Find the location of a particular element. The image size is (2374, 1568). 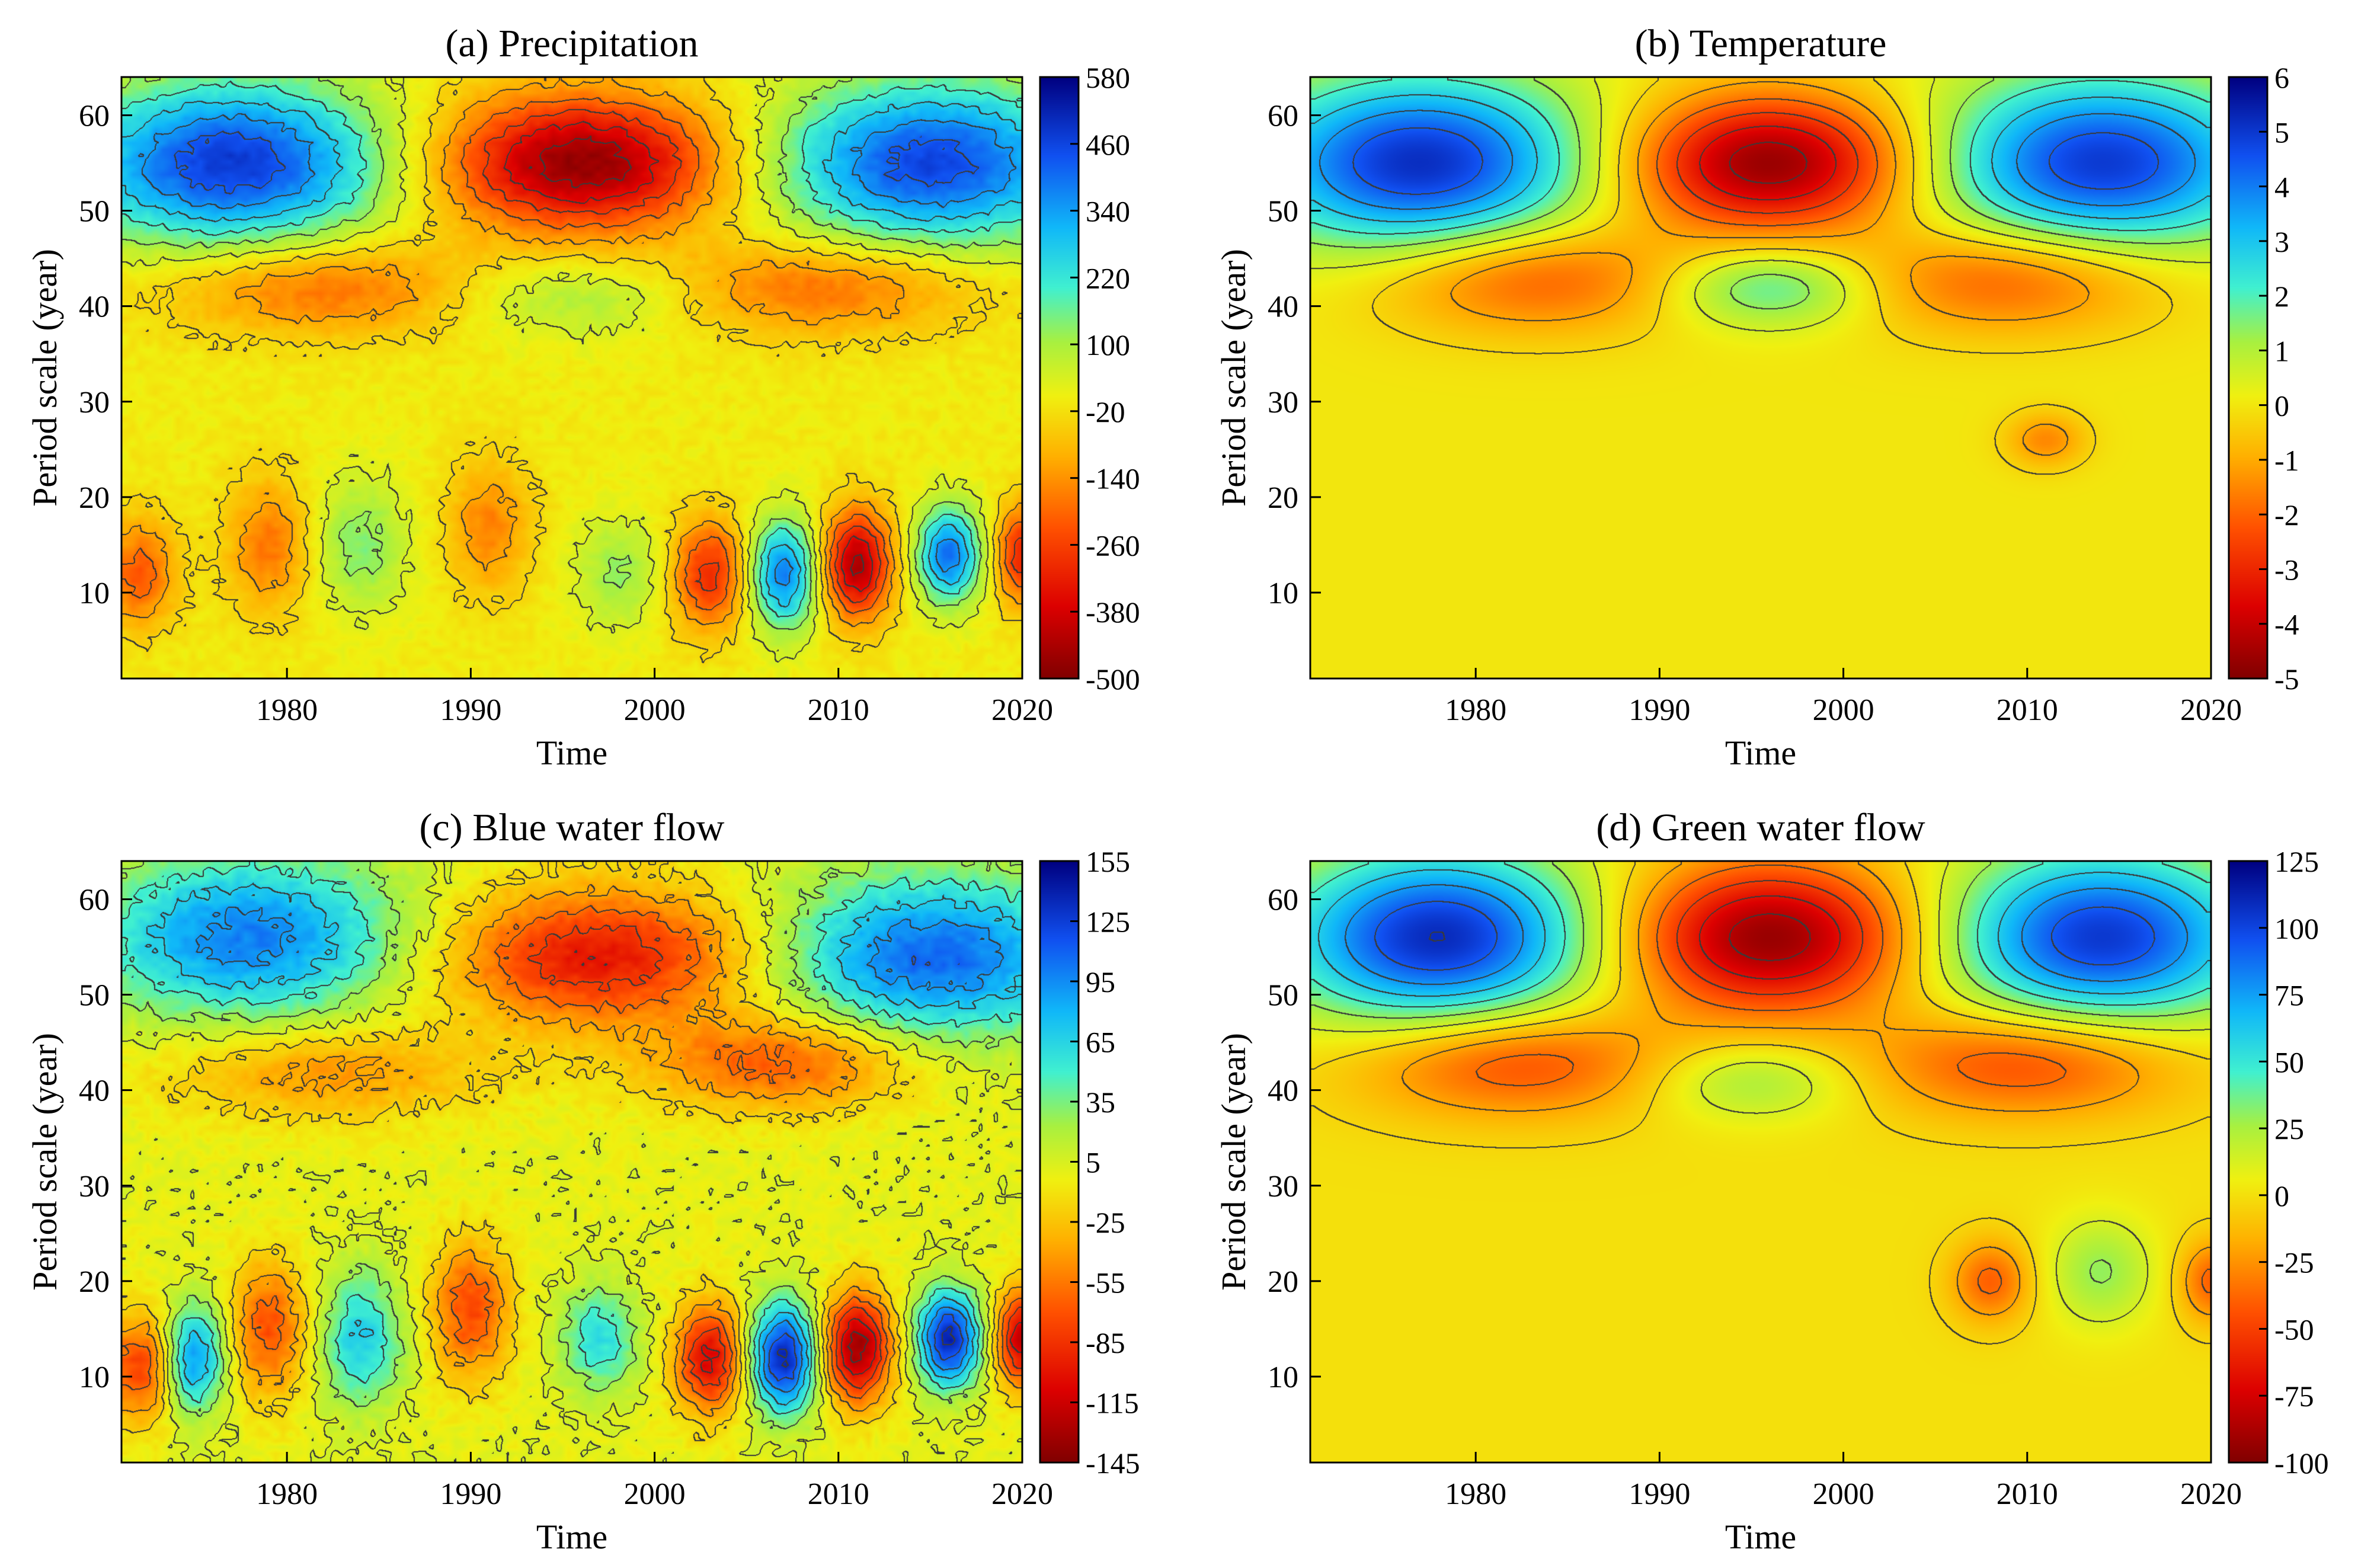

colorbar-tick-label: 75 is located at coordinates (2289, 995).